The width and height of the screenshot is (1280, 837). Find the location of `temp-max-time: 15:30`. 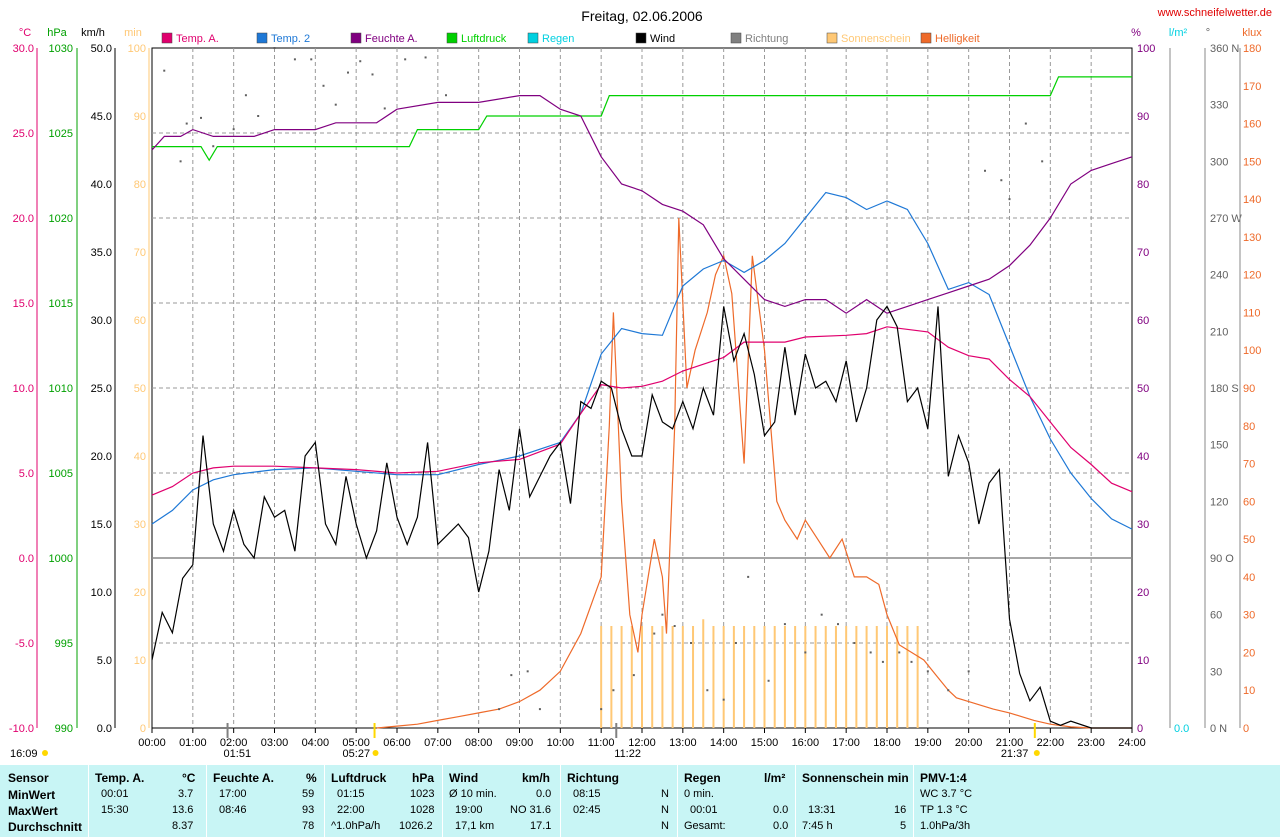

temp-max-time: 15:30 is located at coordinates (115, 810).